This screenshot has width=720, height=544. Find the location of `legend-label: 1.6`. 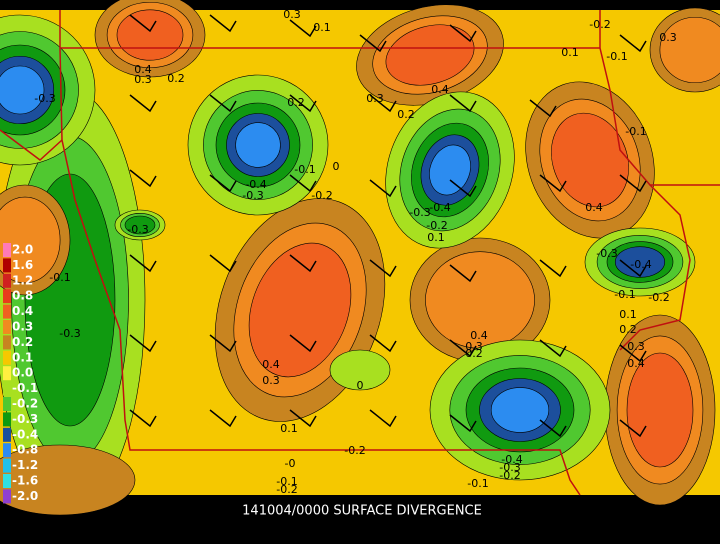

legend-label: 1.6 is located at coordinates (22, 265).